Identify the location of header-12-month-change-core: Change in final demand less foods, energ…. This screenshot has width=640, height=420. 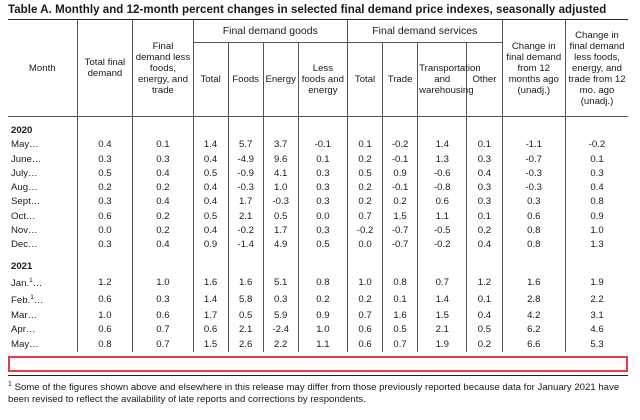
(596, 68).